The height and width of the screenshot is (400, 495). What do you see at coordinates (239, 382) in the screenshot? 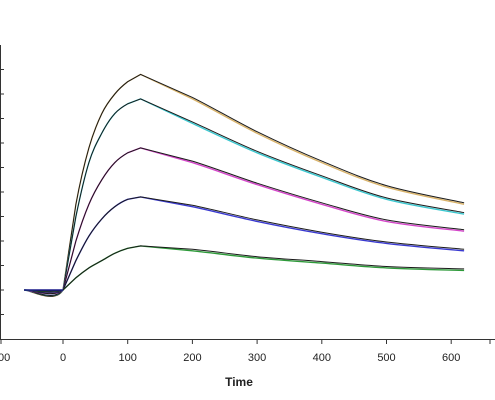
I see `x-axis-title: Time` at bounding box center [239, 382].